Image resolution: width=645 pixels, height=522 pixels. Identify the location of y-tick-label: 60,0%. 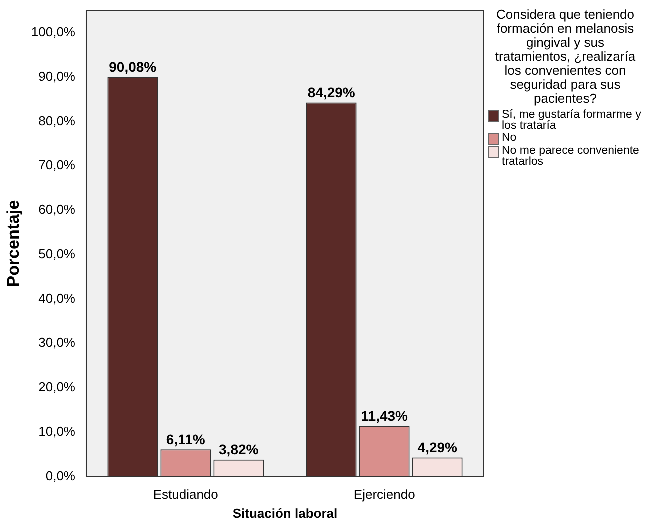
(57, 210).